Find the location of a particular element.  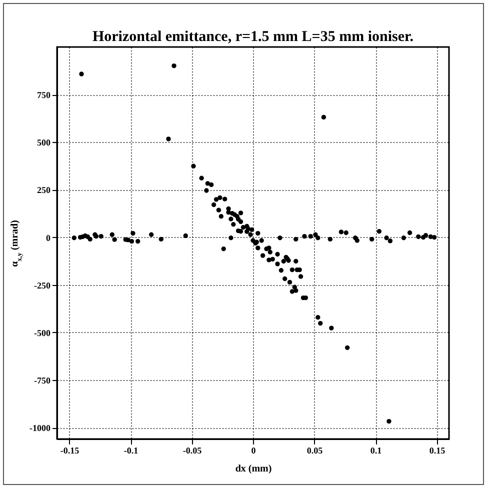

x-tick-label: -0.1 is located at coordinates (131, 451).